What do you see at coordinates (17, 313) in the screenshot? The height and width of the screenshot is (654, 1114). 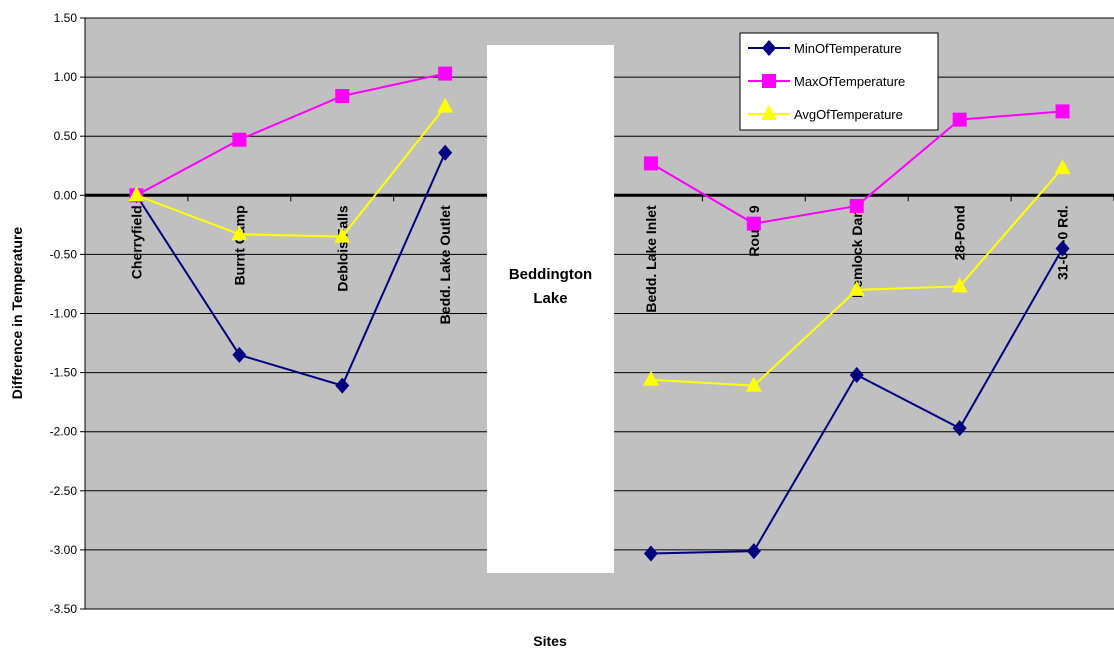 I see `y-axis-title: Difference in Temperature` at bounding box center [17, 313].